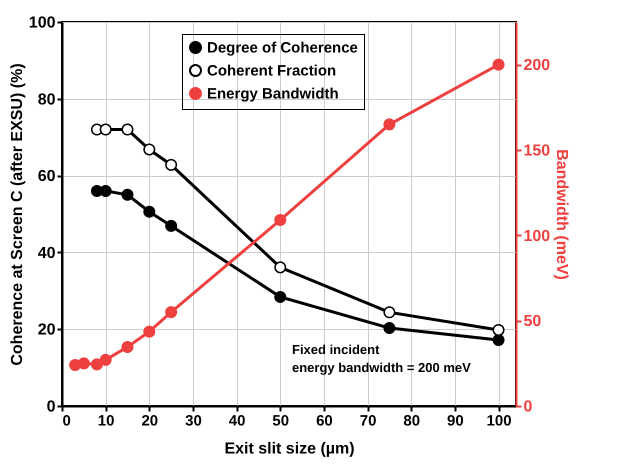 The image size is (628, 469). What do you see at coordinates (281, 421) in the screenshot?
I see `x-tick-label: 50` at bounding box center [281, 421].